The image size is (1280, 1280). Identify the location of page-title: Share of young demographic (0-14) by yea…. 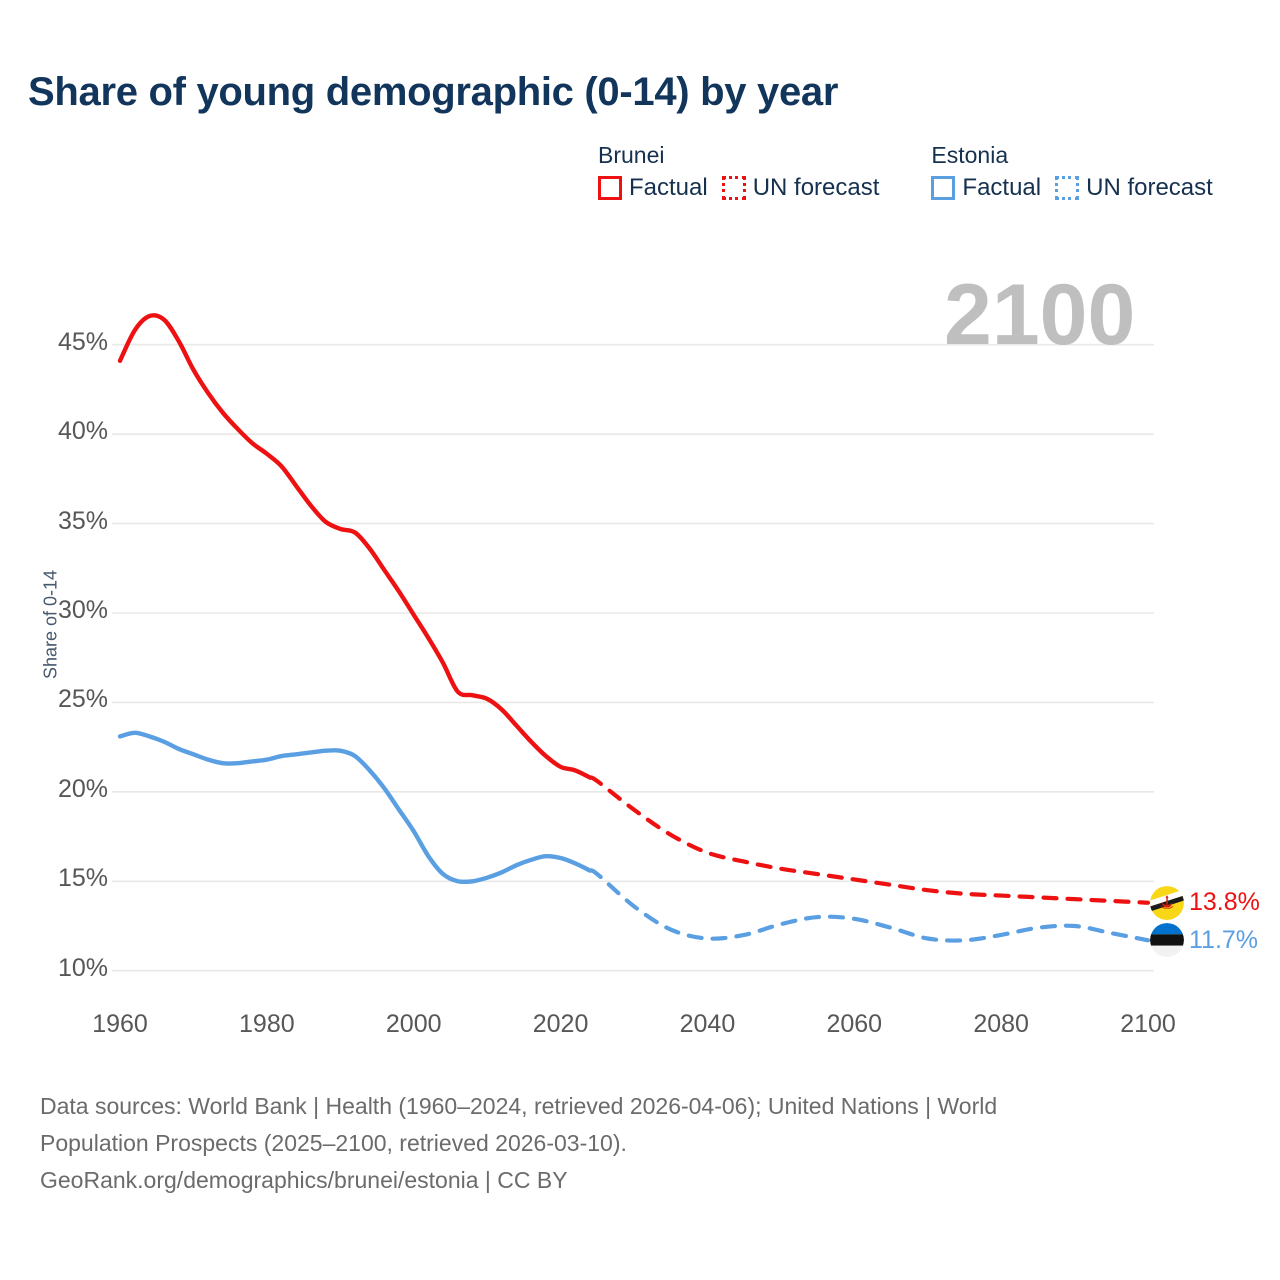
(433, 92).